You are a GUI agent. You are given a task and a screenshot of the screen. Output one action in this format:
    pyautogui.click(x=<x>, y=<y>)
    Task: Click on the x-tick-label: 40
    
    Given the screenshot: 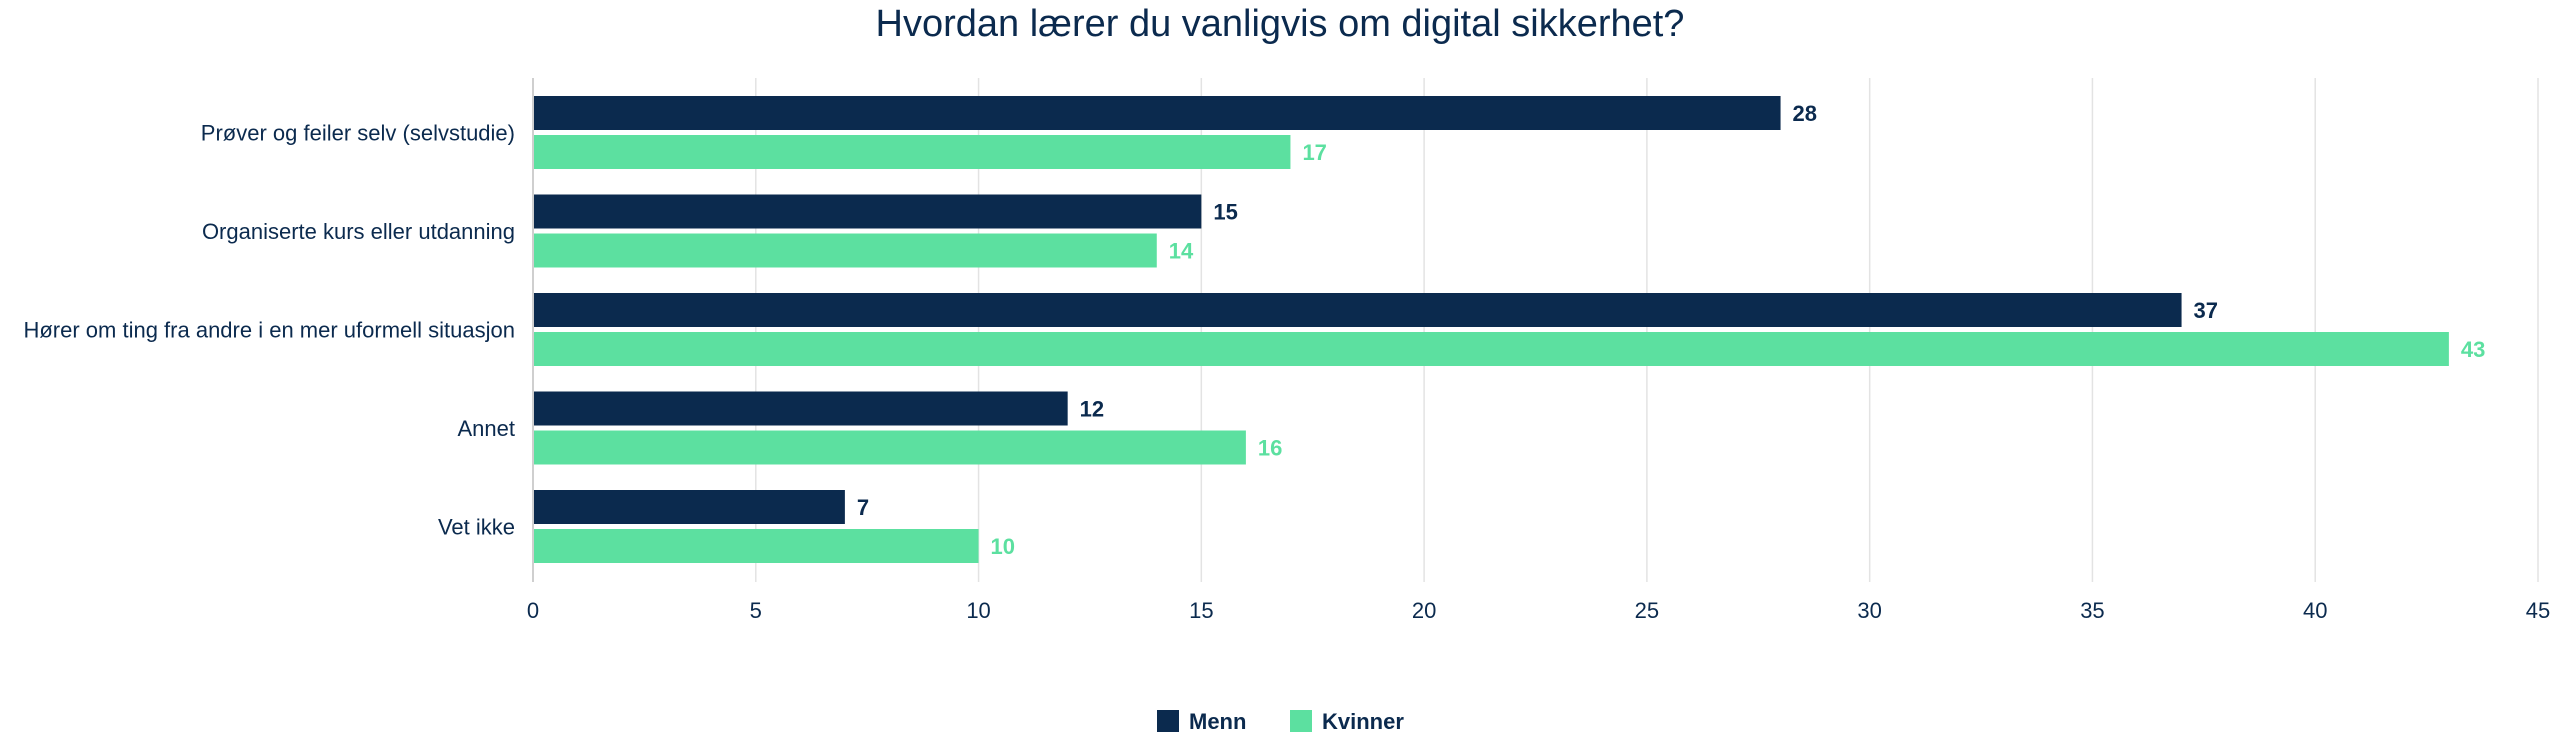 What is the action you would take?
    pyautogui.click(x=2315, y=610)
    